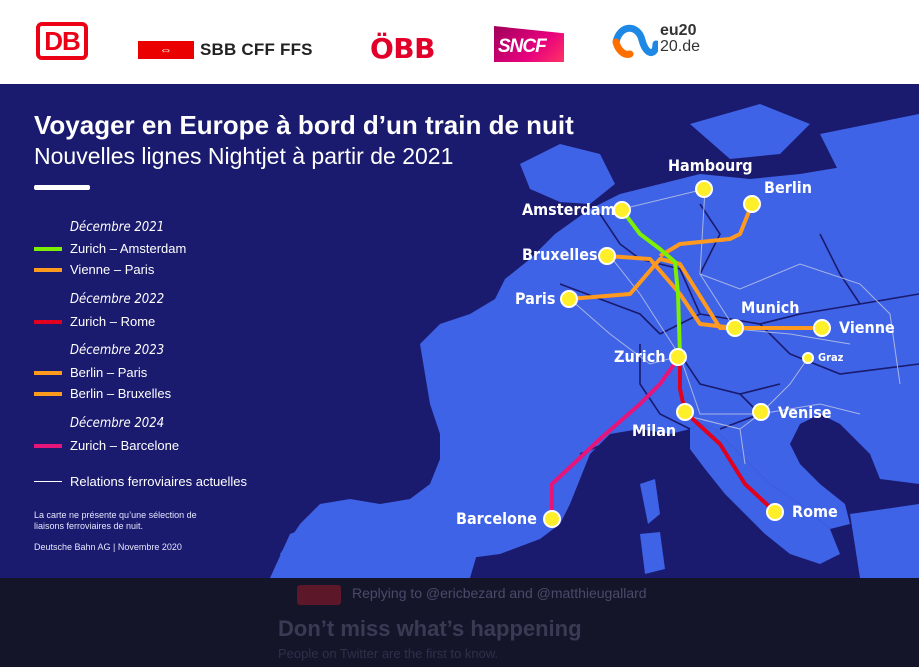 Image resolution: width=919 pixels, height=667 pixels. I want to click on city-label-paris: Paris, so click(535, 298).